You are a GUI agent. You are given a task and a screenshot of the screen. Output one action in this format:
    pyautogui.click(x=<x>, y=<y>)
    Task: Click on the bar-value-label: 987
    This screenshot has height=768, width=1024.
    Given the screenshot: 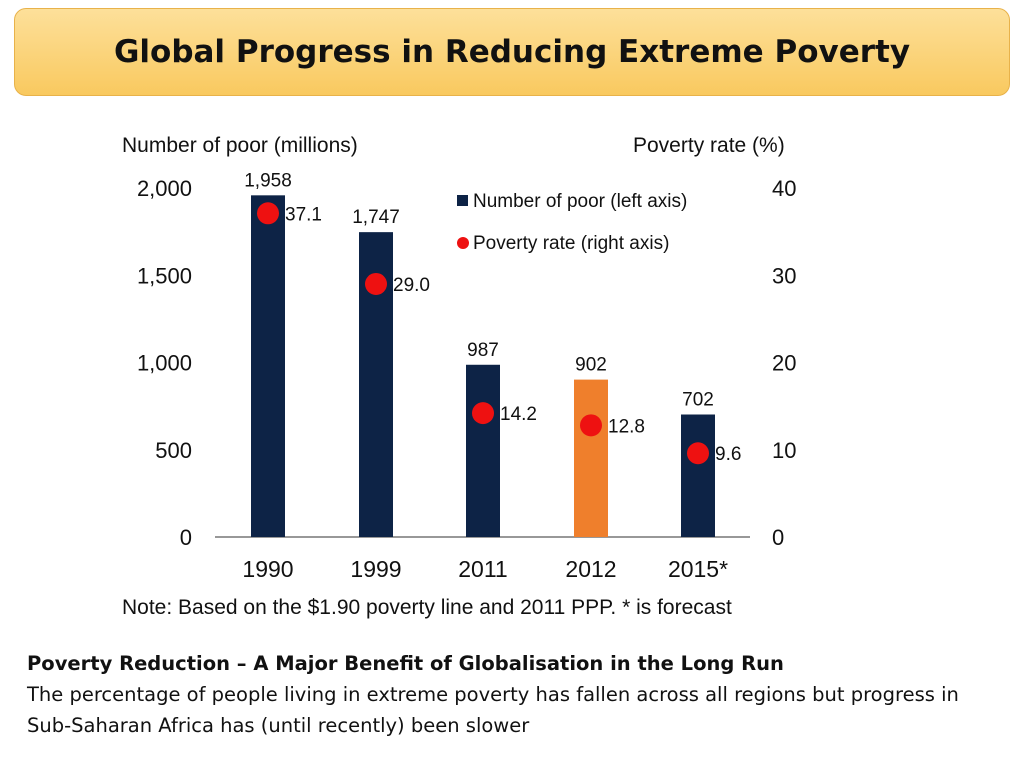 What is the action you would take?
    pyautogui.click(x=483, y=350)
    